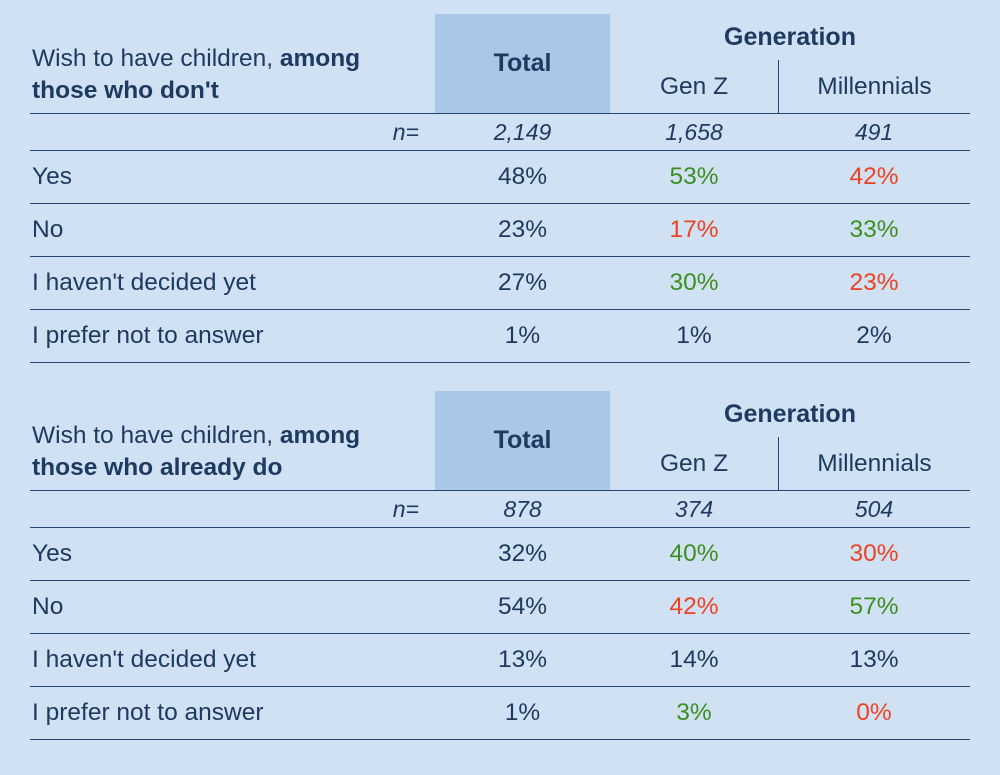  I want to click on cell-total: 13%, so click(522, 659).